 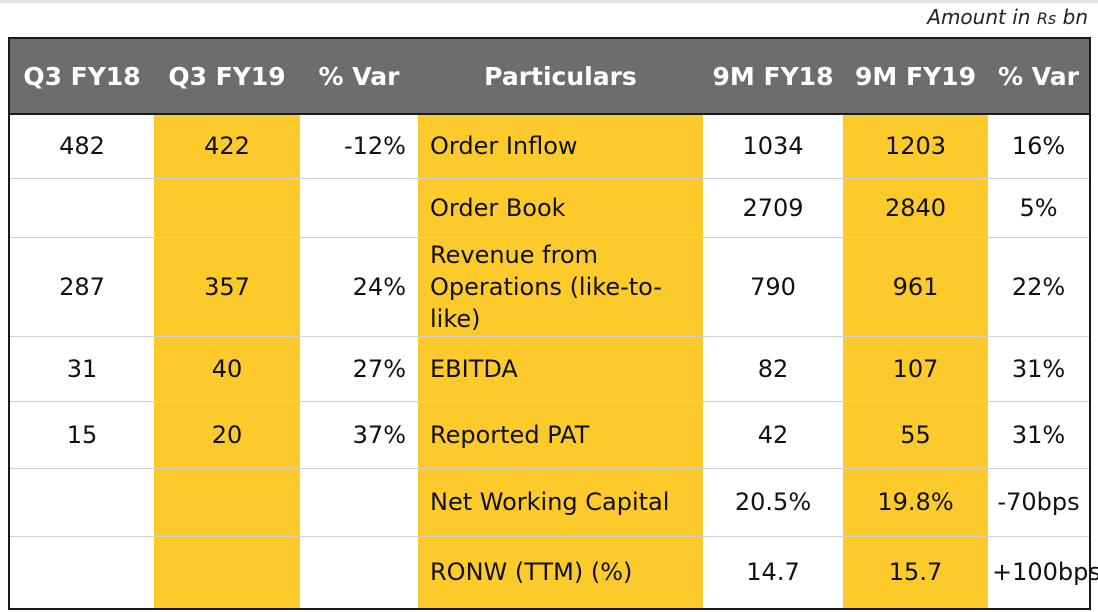 I want to click on table-row: 482 422 -12% Order Inflow 1034 1203 16%, so click(x=549, y=146).